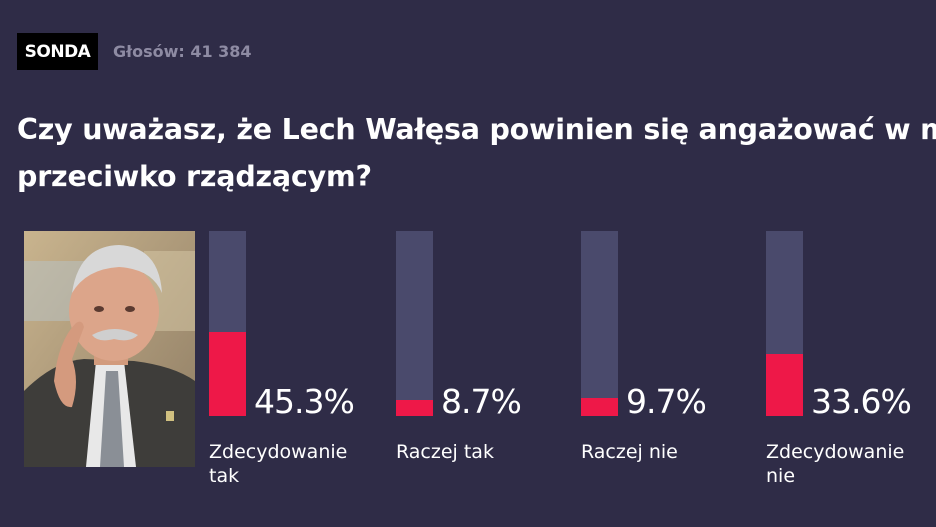 Image resolution: width=936 pixels, height=527 pixels. What do you see at coordinates (194, 176) in the screenshot?
I see `question-line-2: przeciwko rządzącym?` at bounding box center [194, 176].